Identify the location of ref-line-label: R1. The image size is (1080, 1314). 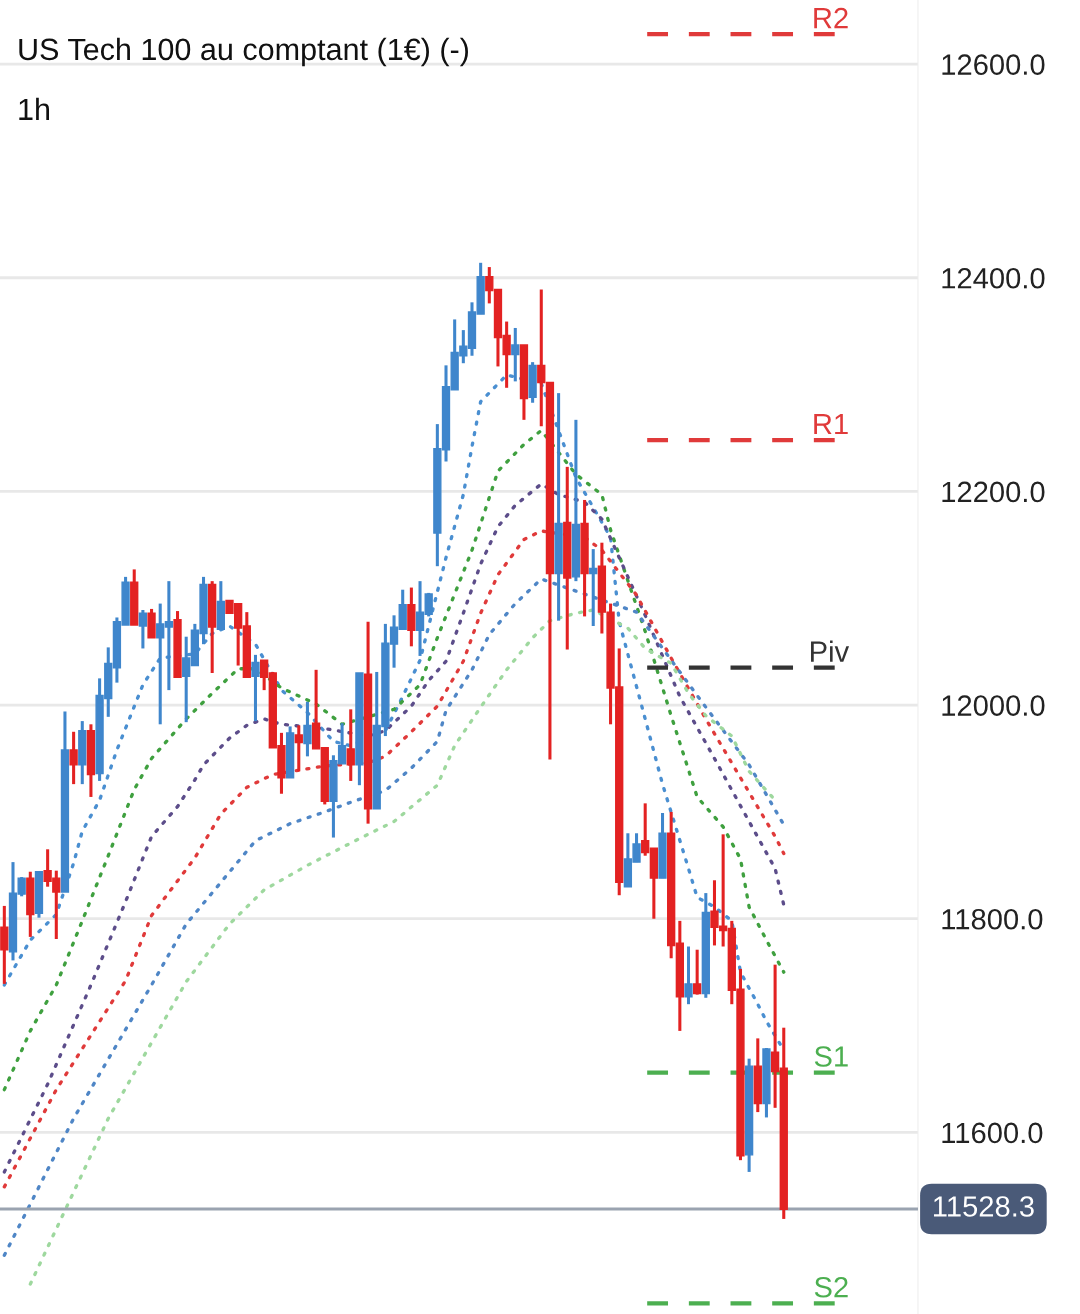
(831, 424).